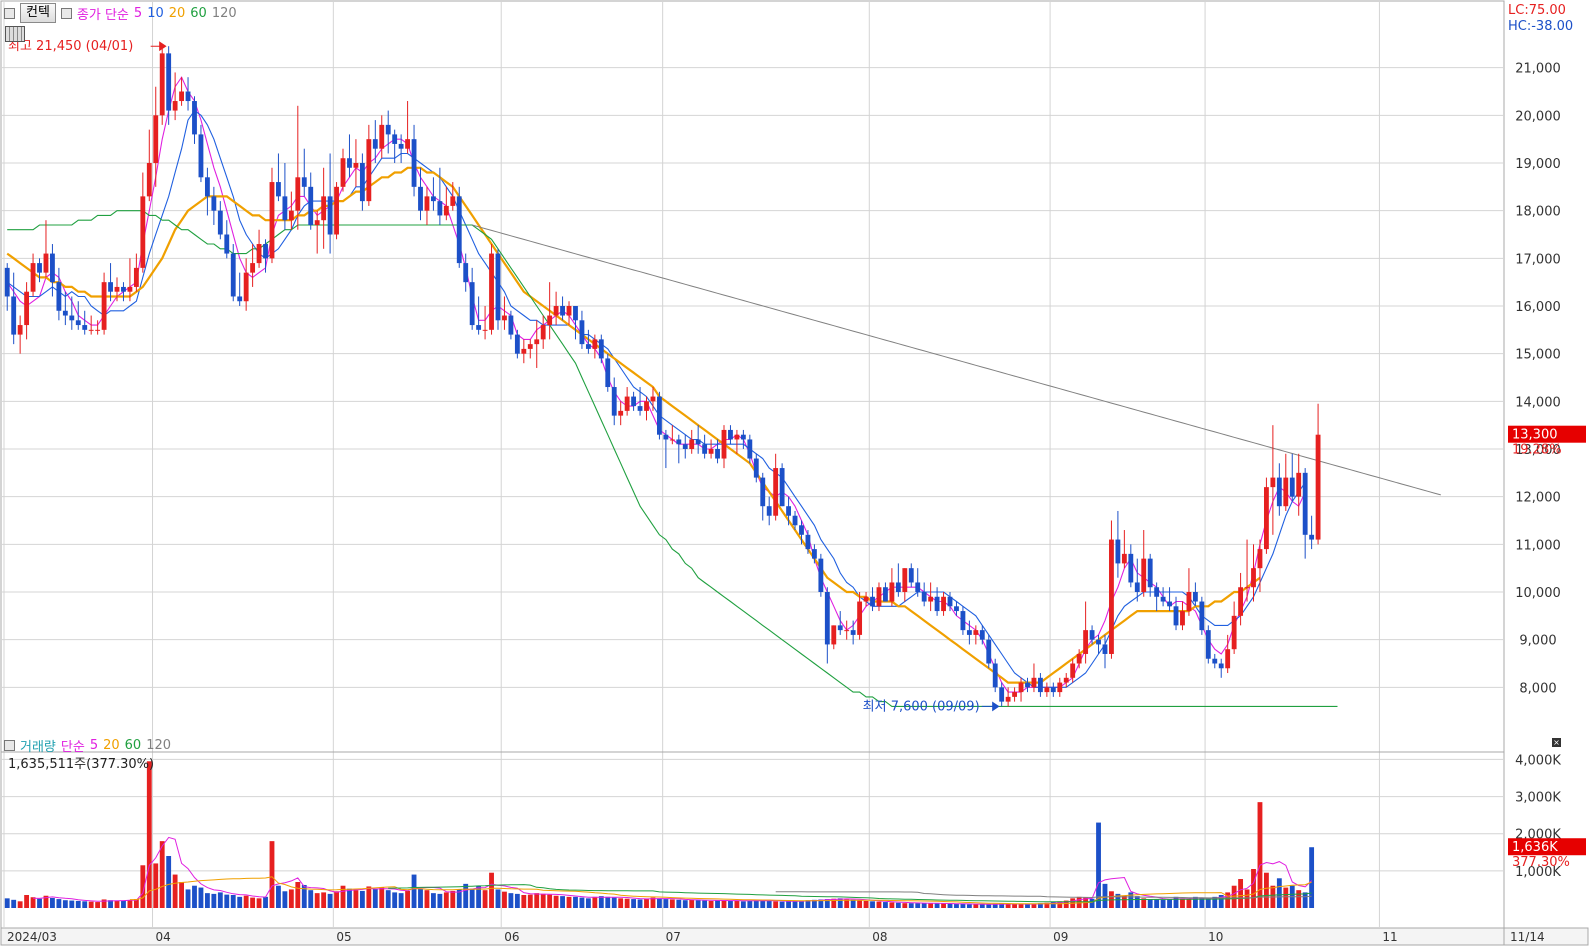 This screenshot has height=949, width=1589. I want to click on close-panel-icon: ×, so click(1556, 742).